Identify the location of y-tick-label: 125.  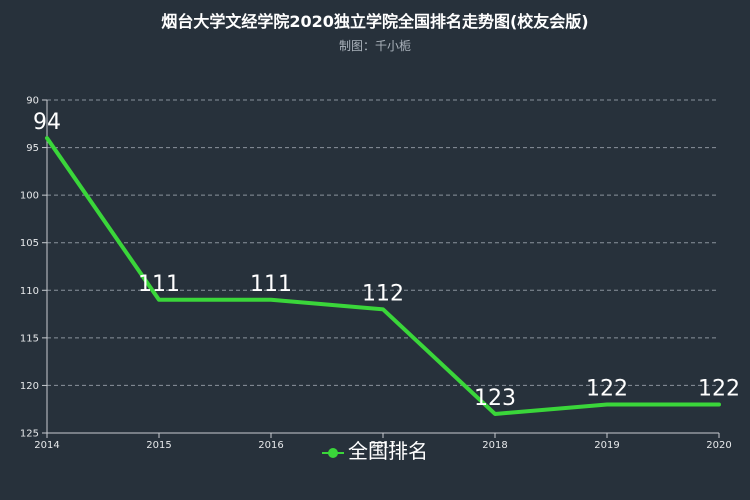
(29, 434).